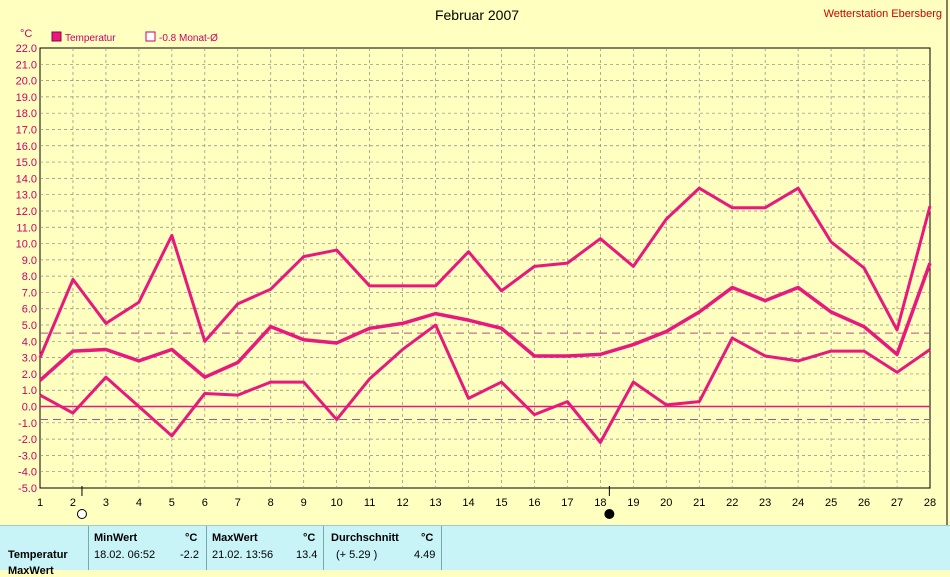 Image resolution: width=950 pixels, height=577 pixels. Describe the element at coordinates (699, 503) in the screenshot. I see `x-tick-label: 21` at that location.